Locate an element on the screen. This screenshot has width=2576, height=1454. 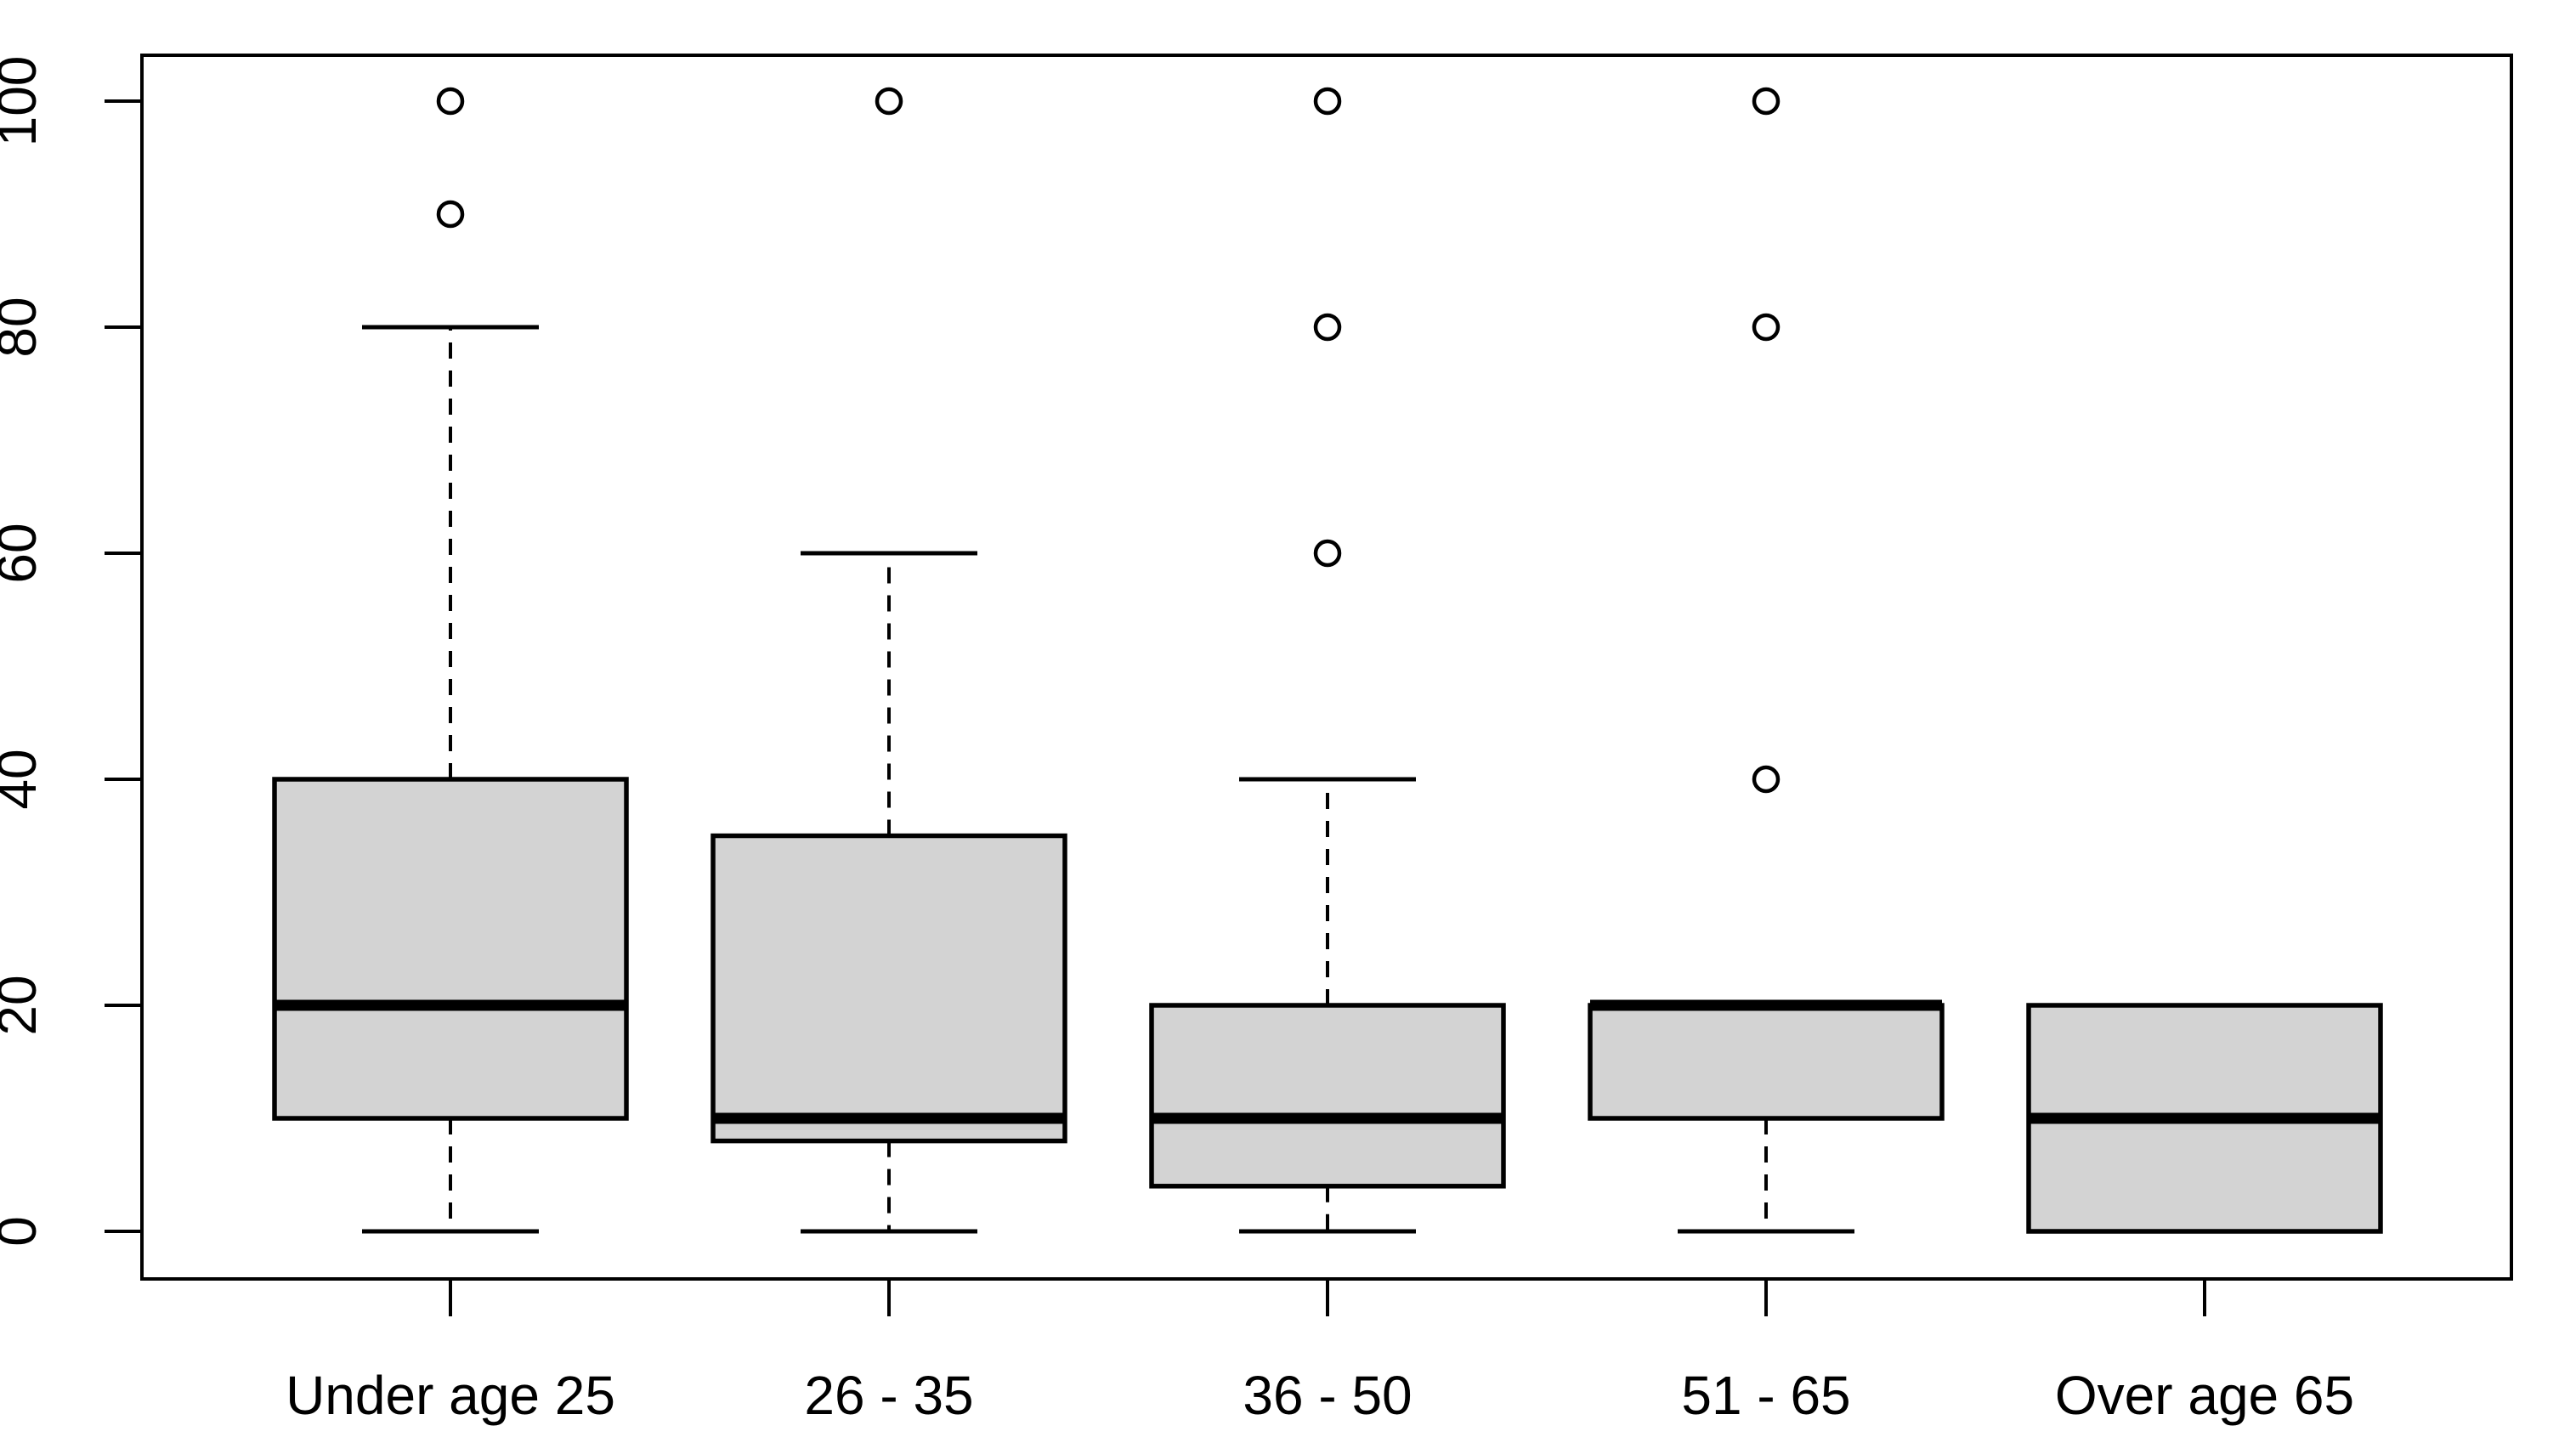
x-tick-label: 26 - 35 is located at coordinates (888, 1395).